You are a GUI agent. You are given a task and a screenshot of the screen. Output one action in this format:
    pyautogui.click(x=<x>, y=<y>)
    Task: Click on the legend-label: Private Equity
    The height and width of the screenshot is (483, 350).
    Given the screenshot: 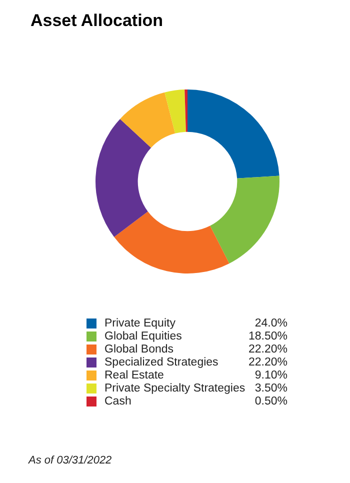 What is the action you would take?
    pyautogui.click(x=140, y=324)
    